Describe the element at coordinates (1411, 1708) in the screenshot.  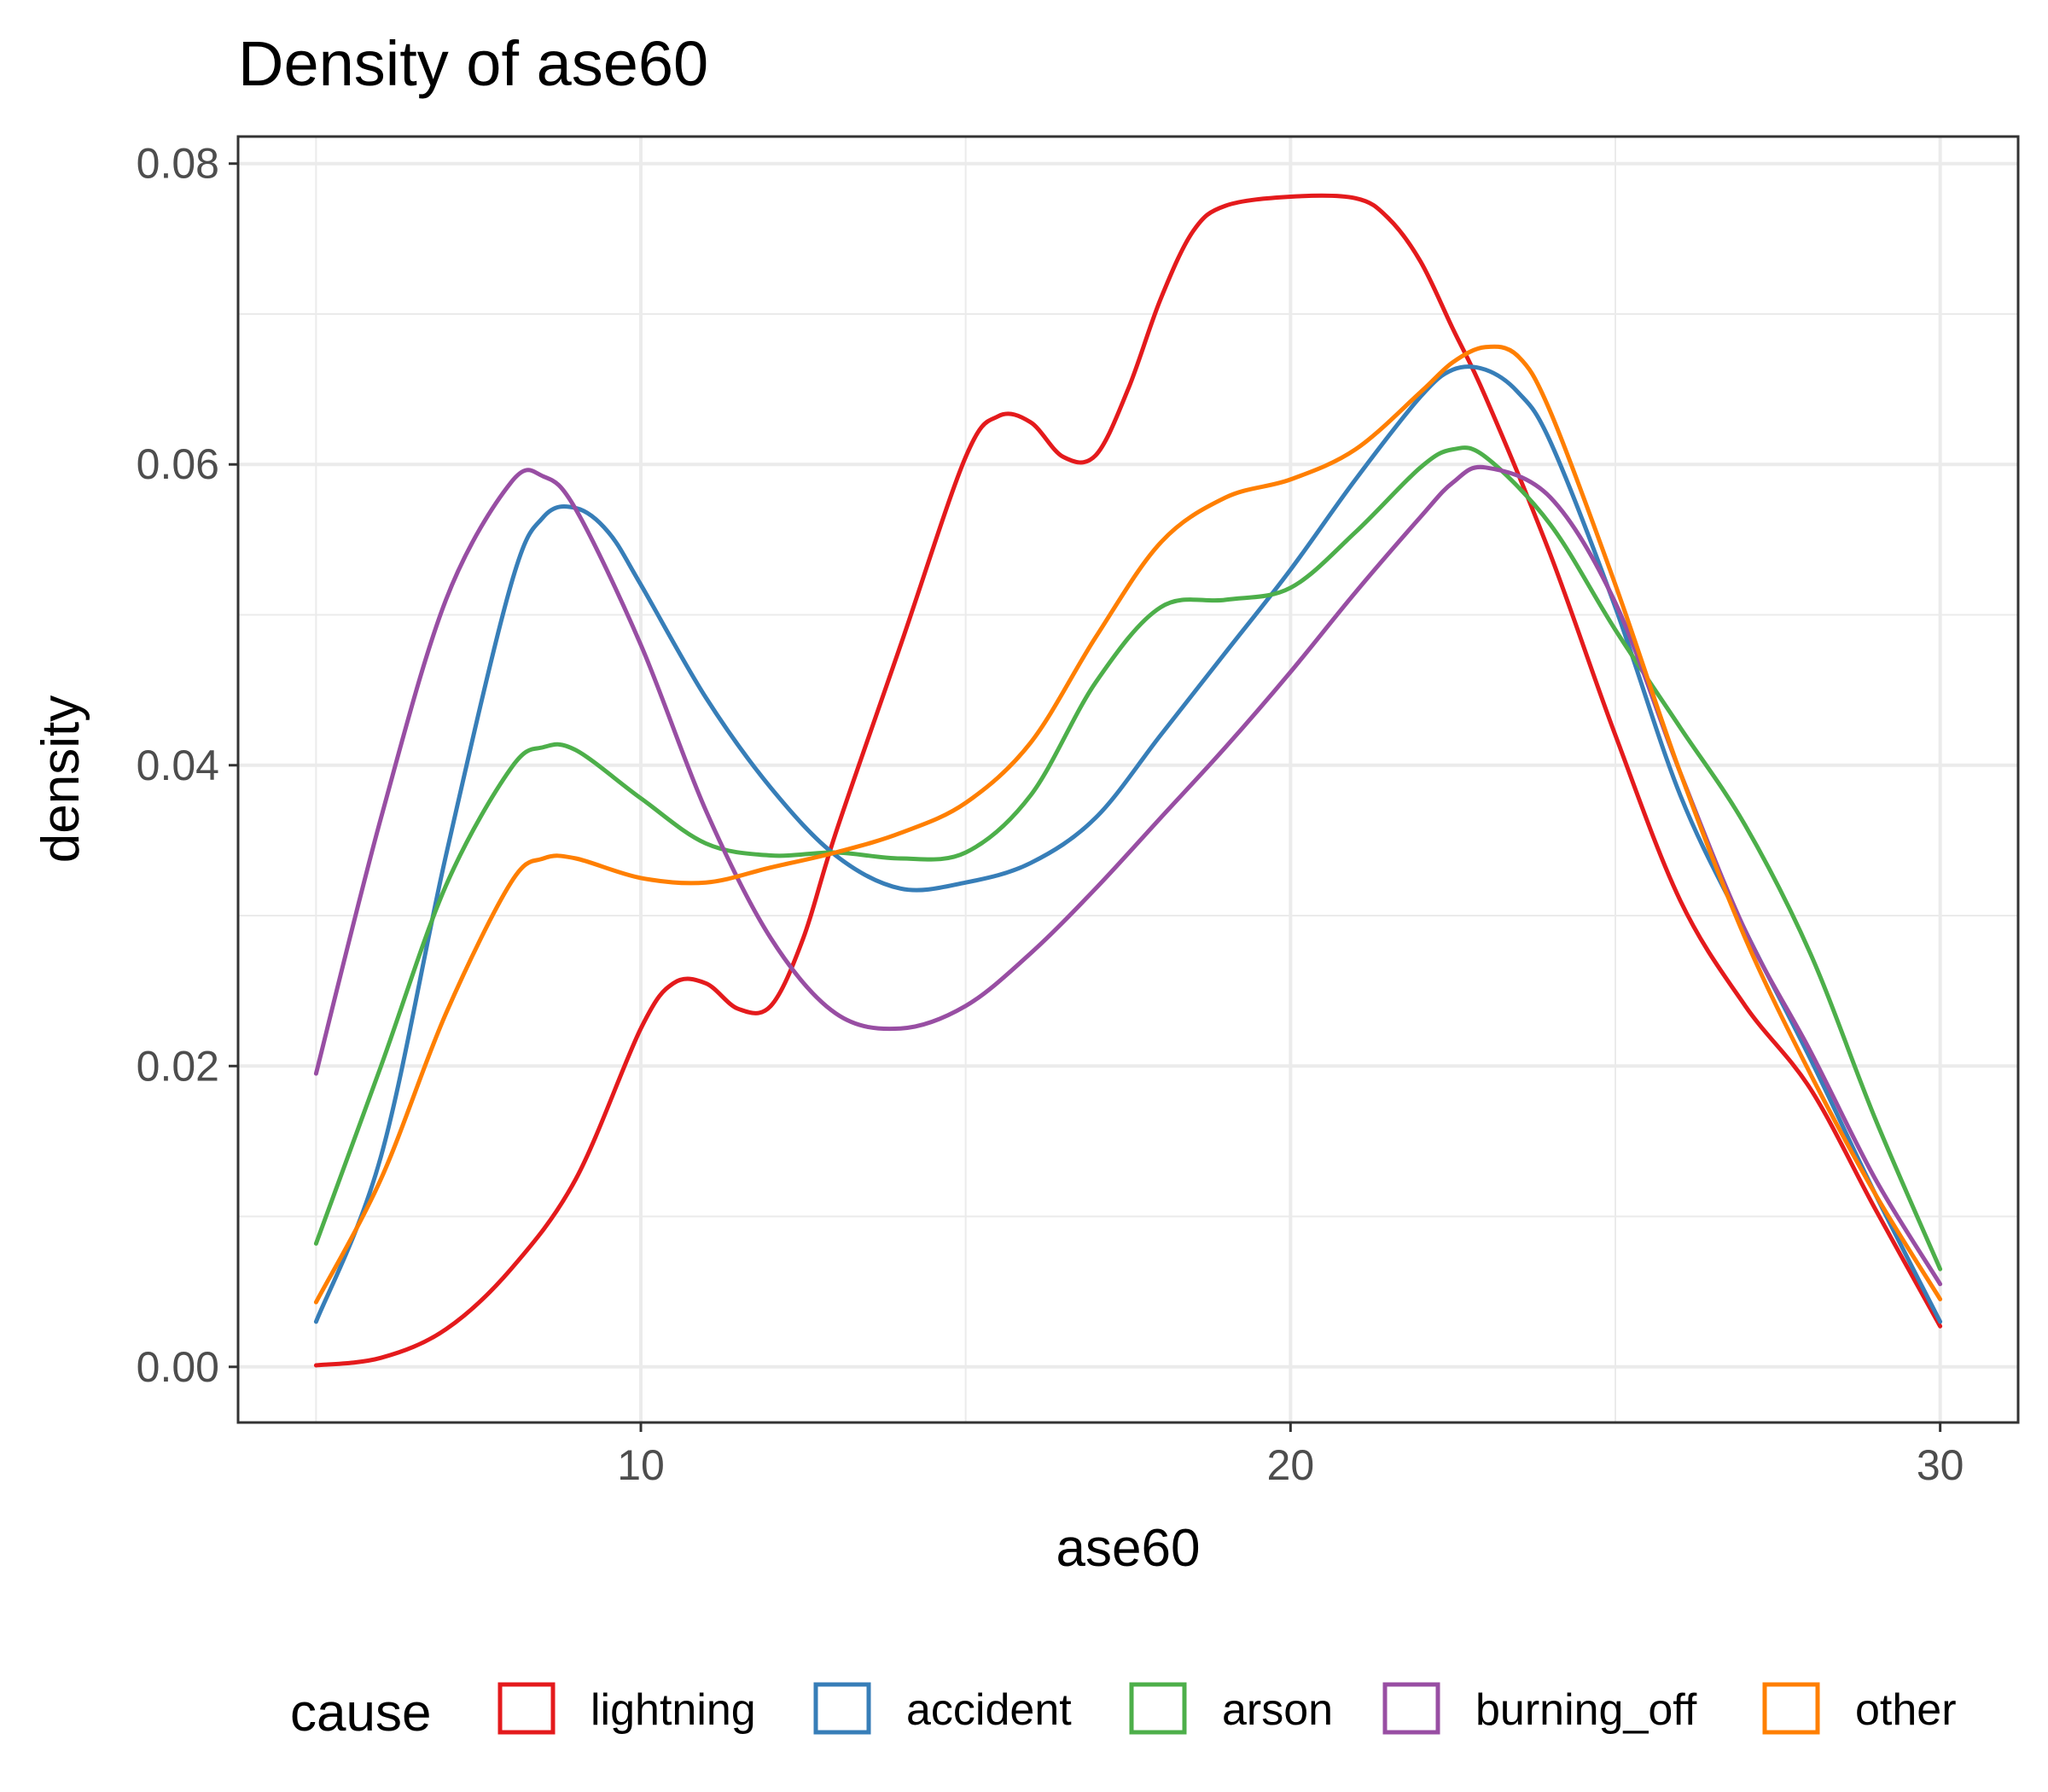
I see `legend-key-burning-off` at that location.